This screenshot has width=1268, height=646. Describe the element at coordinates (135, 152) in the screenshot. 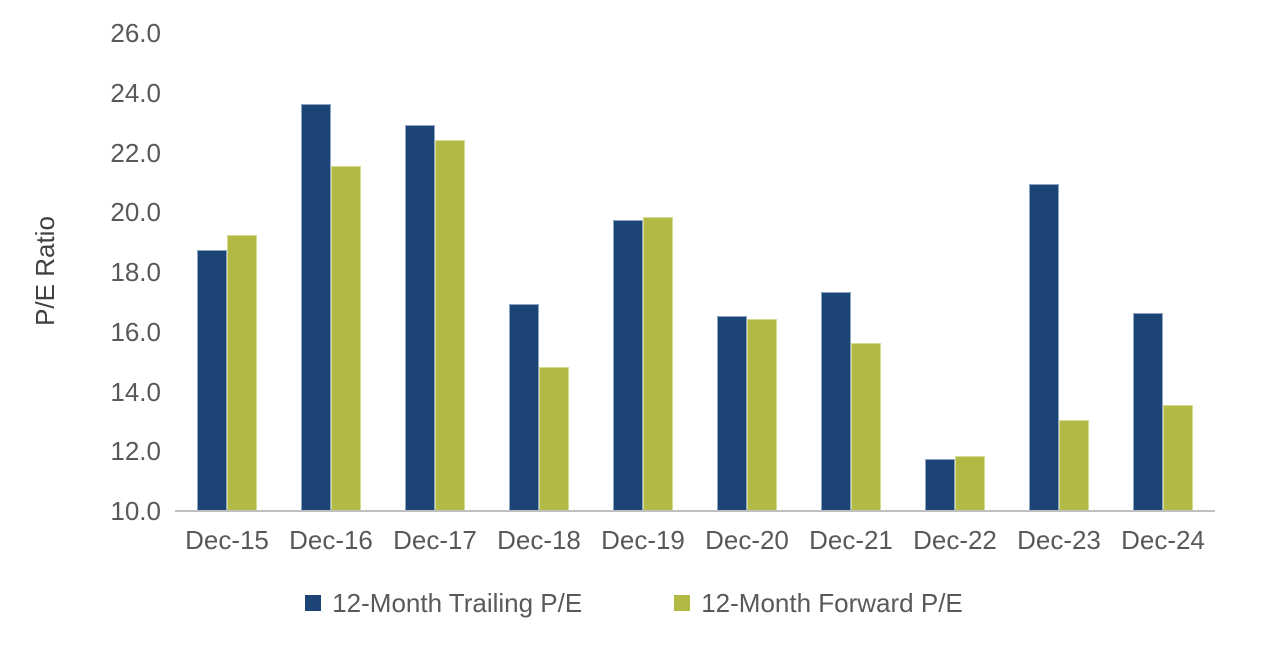

I see `y-tick-label-22.0: 22.0` at that location.